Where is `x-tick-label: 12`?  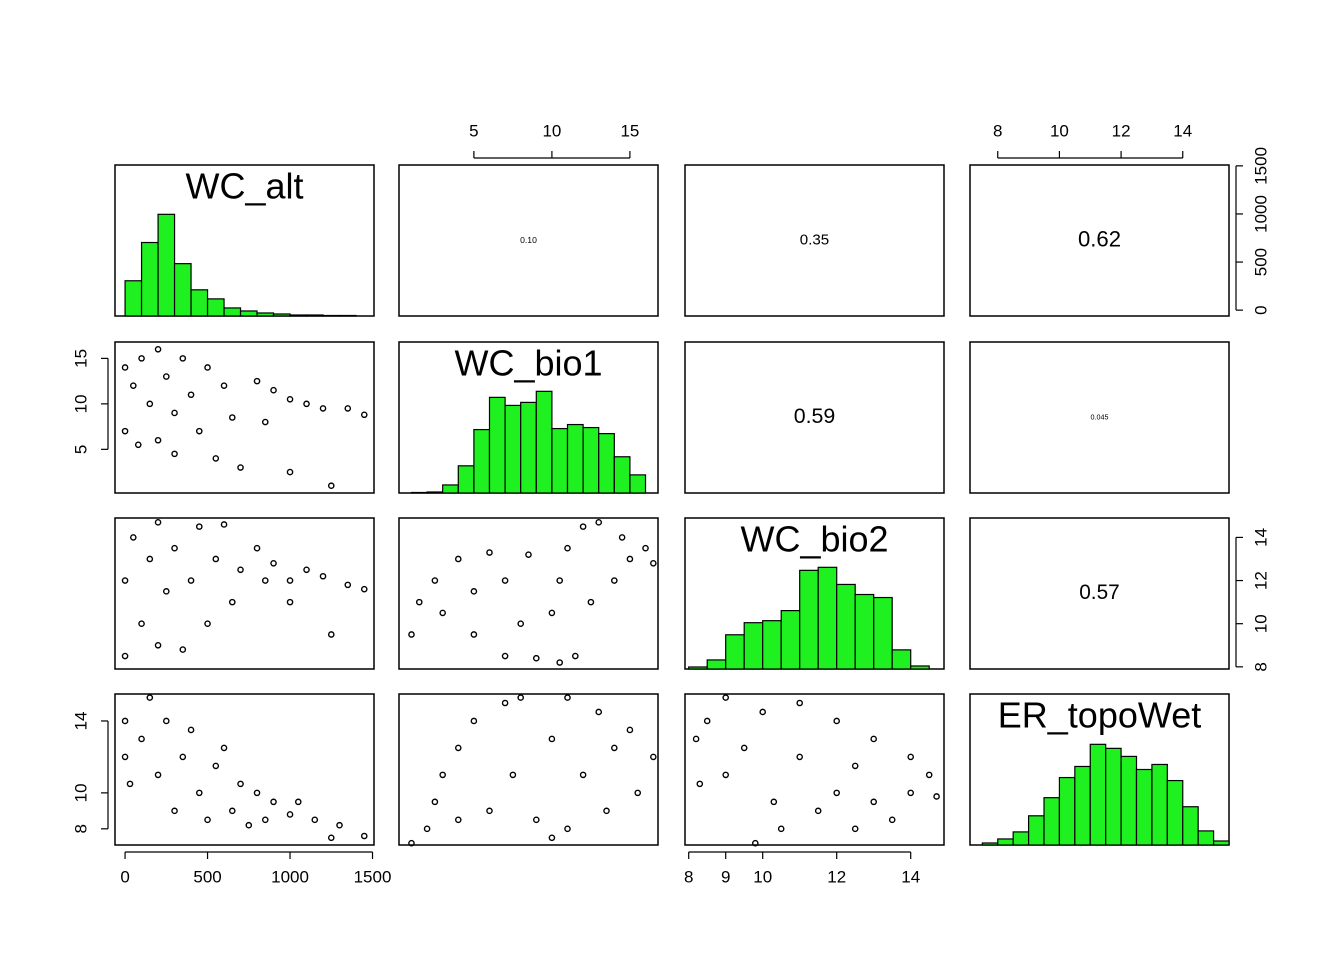 x-tick-label: 12 is located at coordinates (1121, 130).